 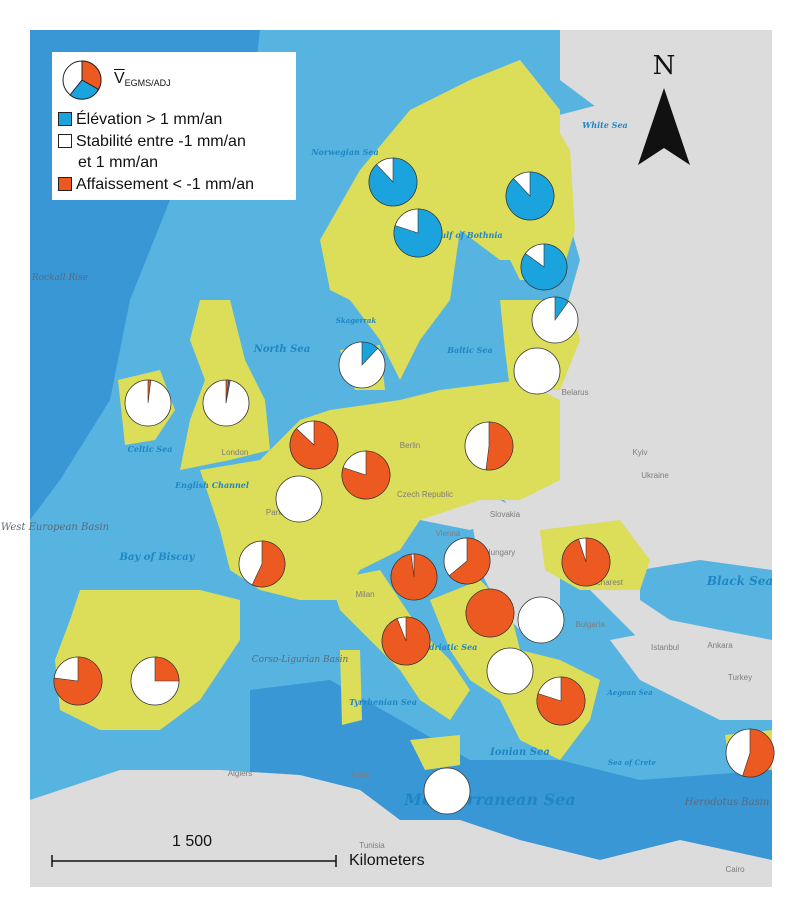 What do you see at coordinates (65, 119) in the screenshot?
I see `elevation-swatch` at bounding box center [65, 119].